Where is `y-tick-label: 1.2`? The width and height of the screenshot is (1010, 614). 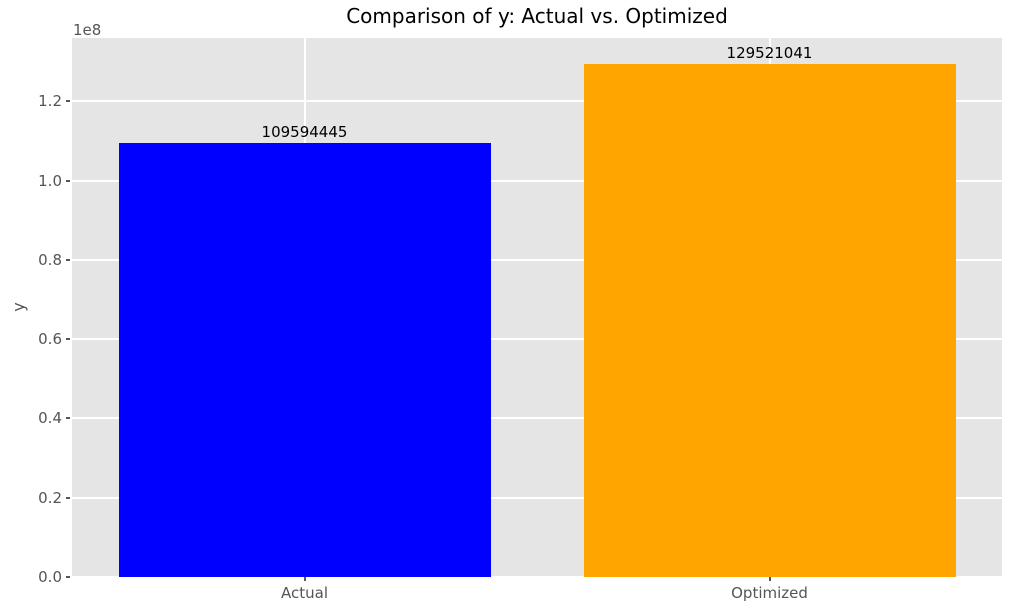 y-tick-label: 1.2 is located at coordinates (50, 101).